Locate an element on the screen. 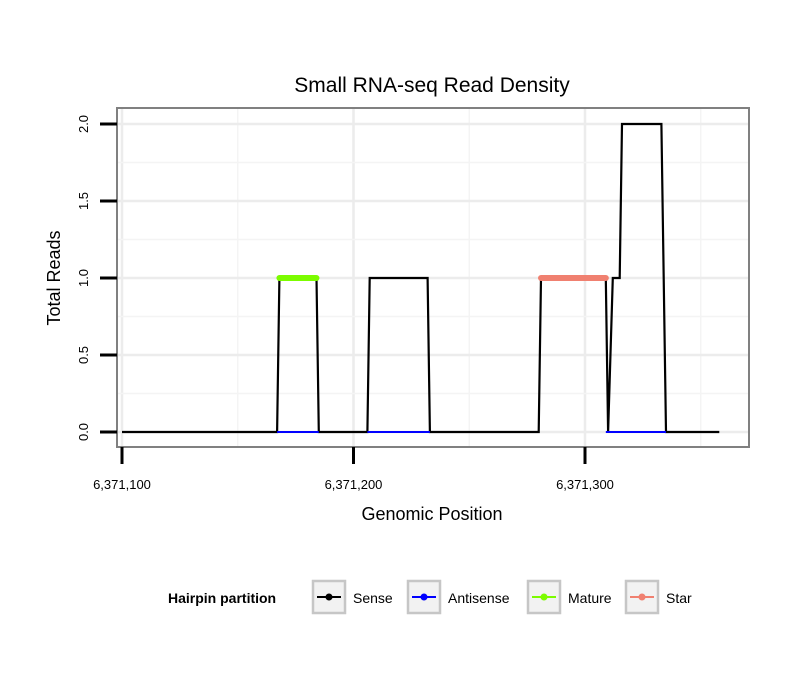 The height and width of the screenshot is (690, 810). y-tick-label: 0.0 is located at coordinates (83, 432).